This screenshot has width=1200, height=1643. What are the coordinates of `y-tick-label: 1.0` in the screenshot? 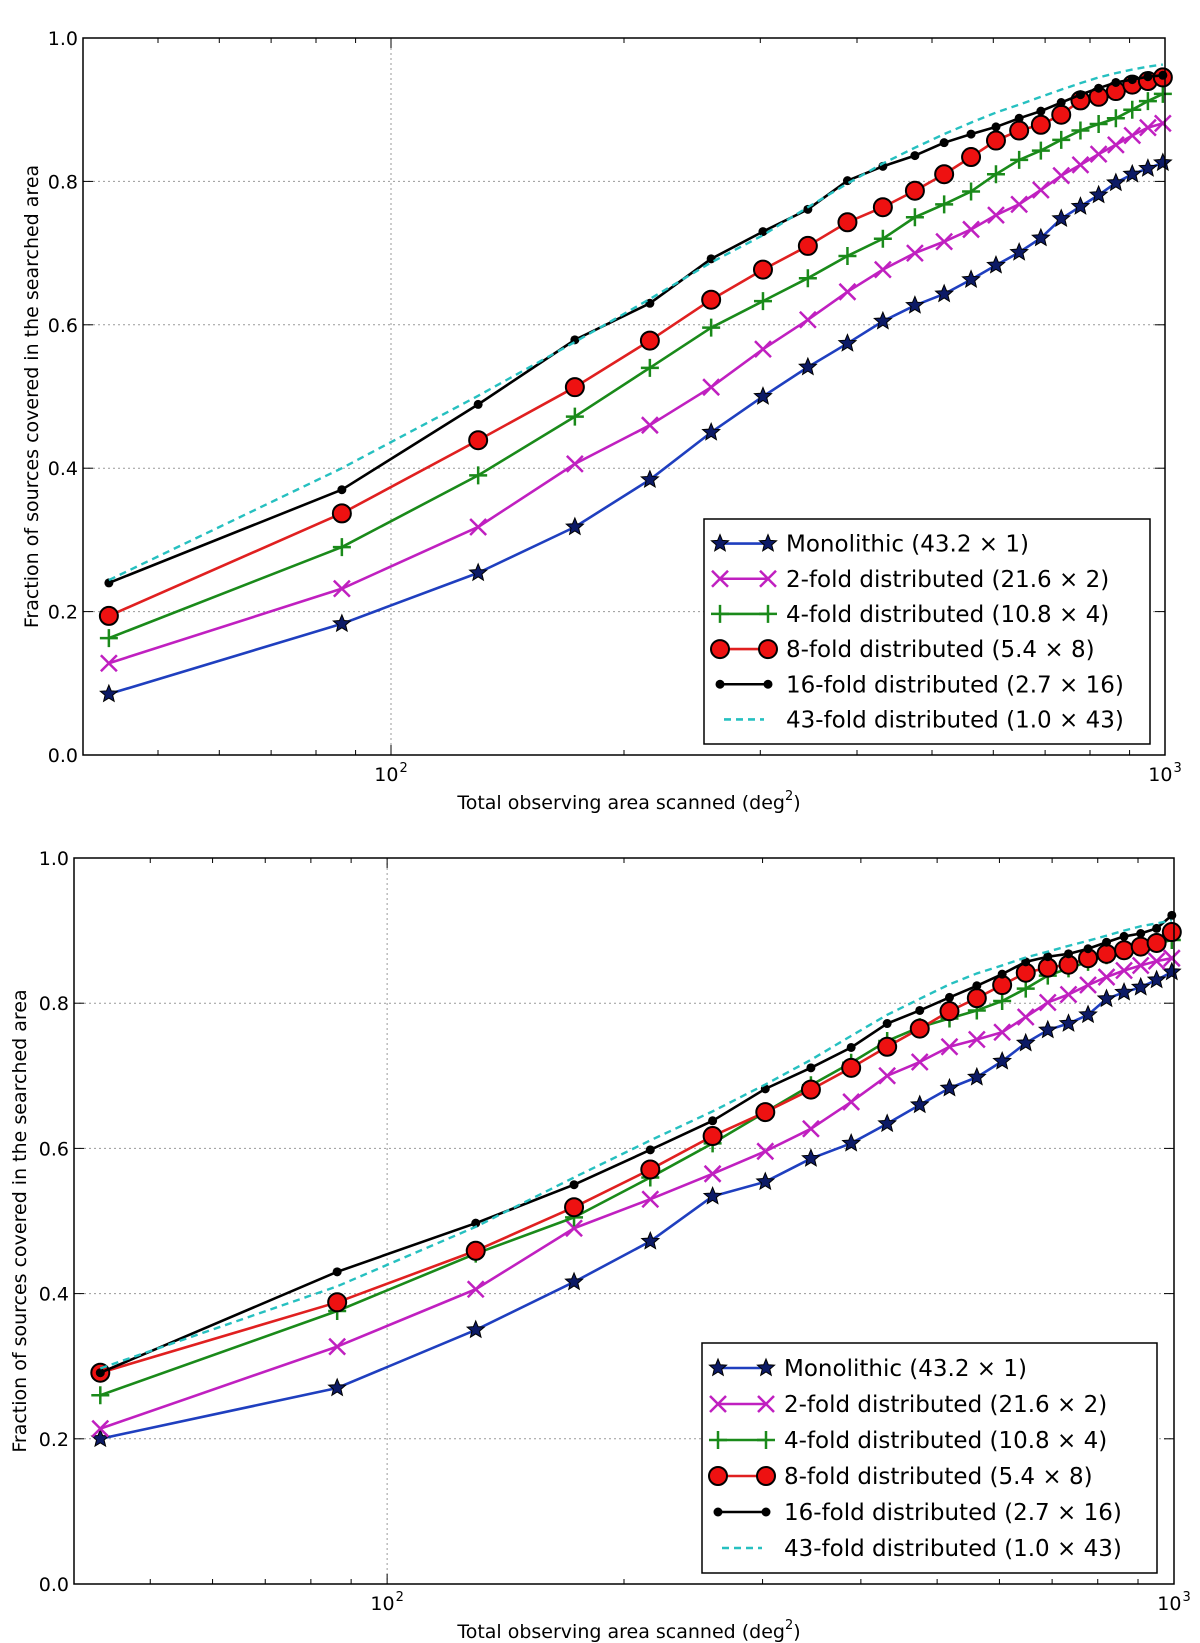 It's located at (63, 39).